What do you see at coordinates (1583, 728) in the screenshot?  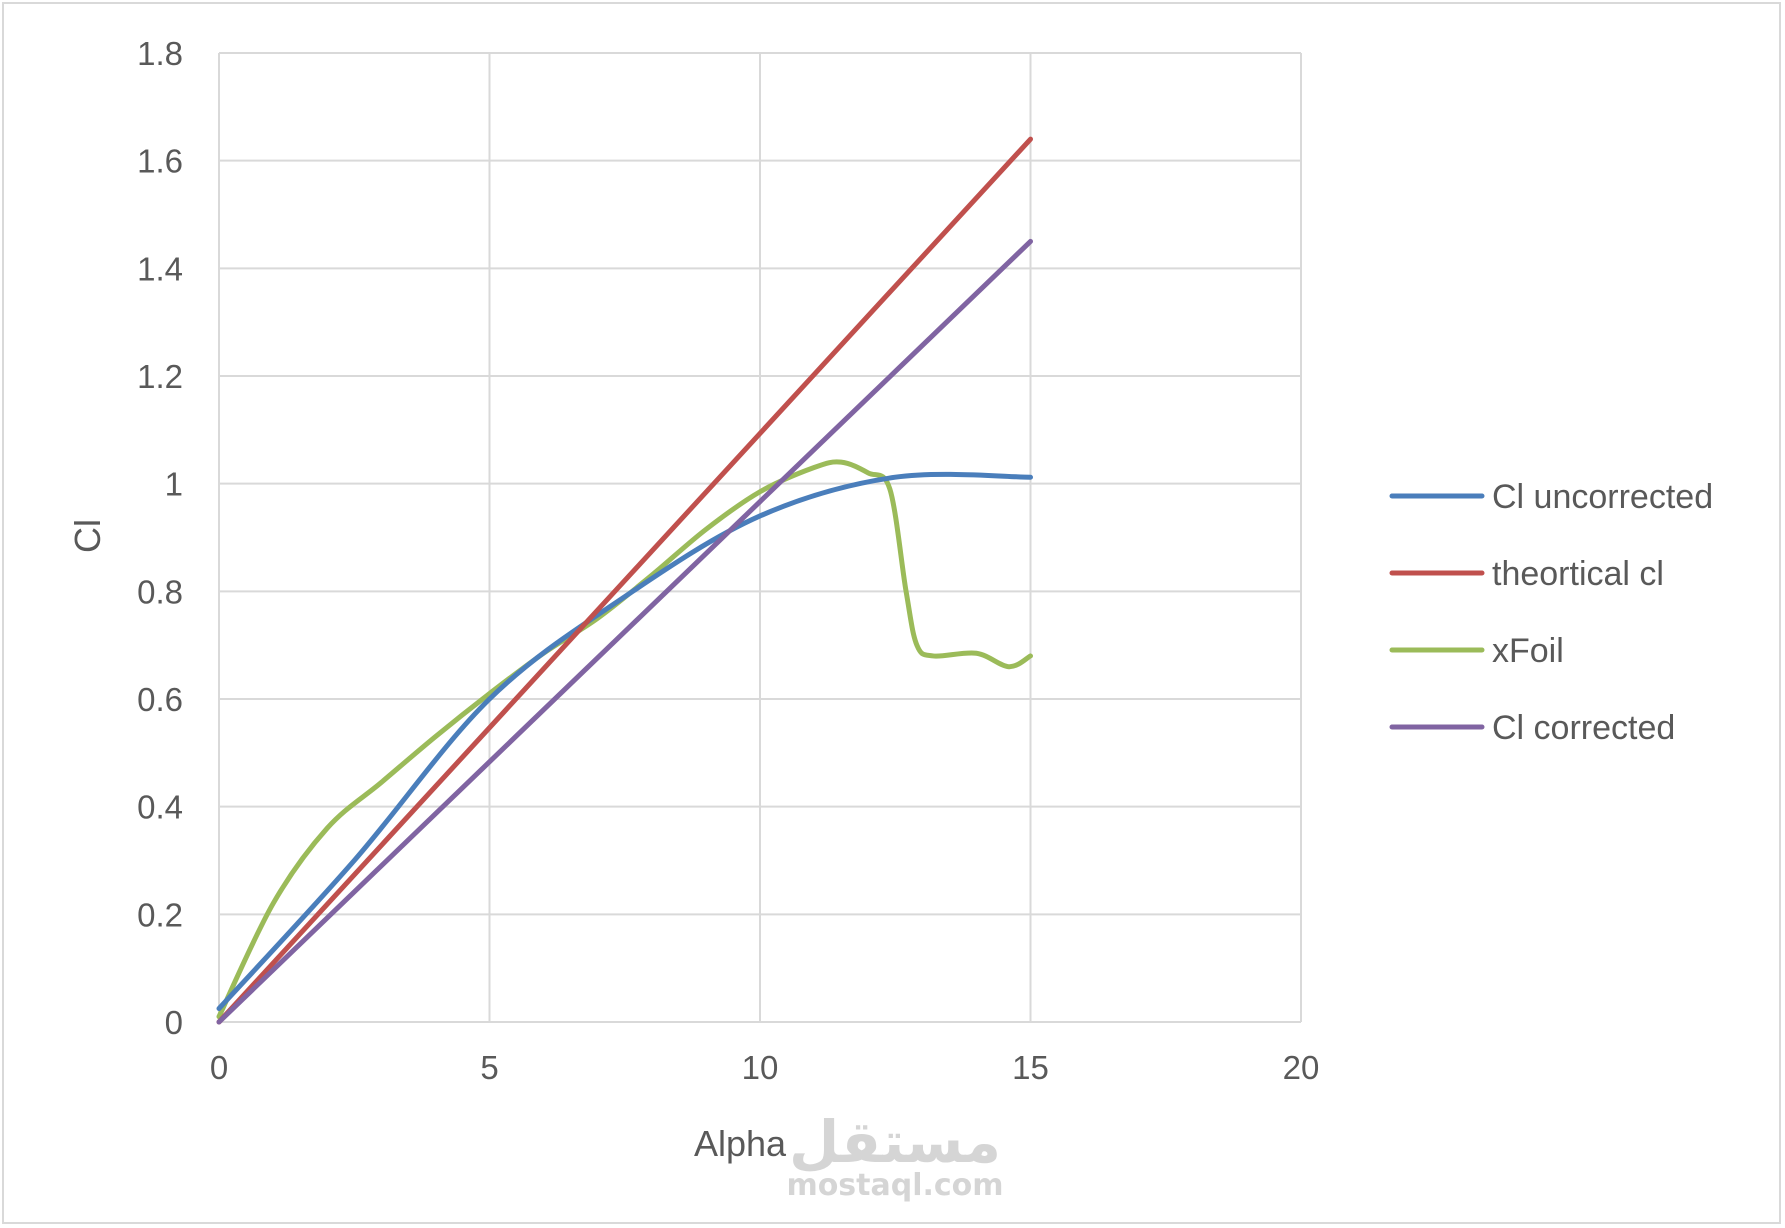 I see `legend-label: Cl corrected` at bounding box center [1583, 728].